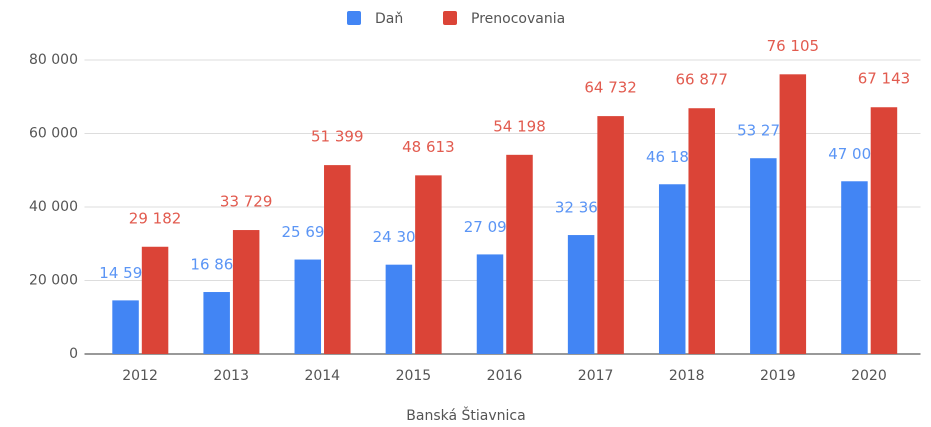 This screenshot has height=427, width=931. What do you see at coordinates (73, 354) in the screenshot?
I see `y-tick-label: 0` at bounding box center [73, 354].